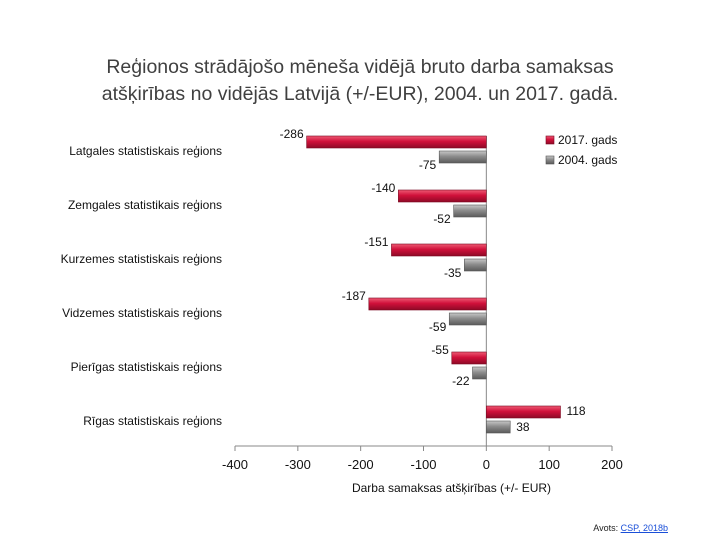 The width and height of the screenshot is (720, 540). Describe the element at coordinates (354, 296) in the screenshot. I see `data-label: -187` at that location.